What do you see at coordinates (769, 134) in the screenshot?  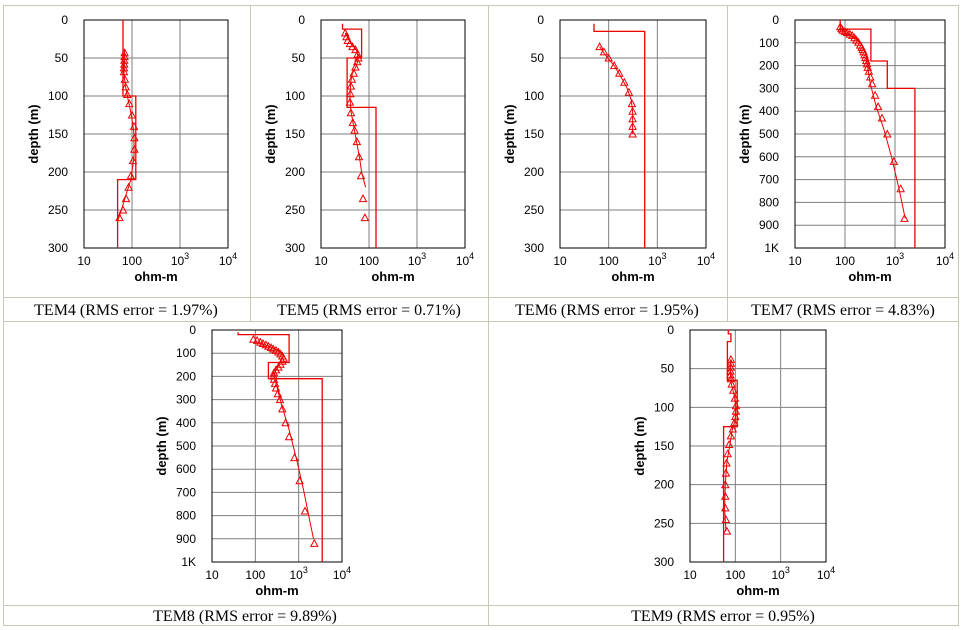 I see `y-tick-label: 500` at bounding box center [769, 134].